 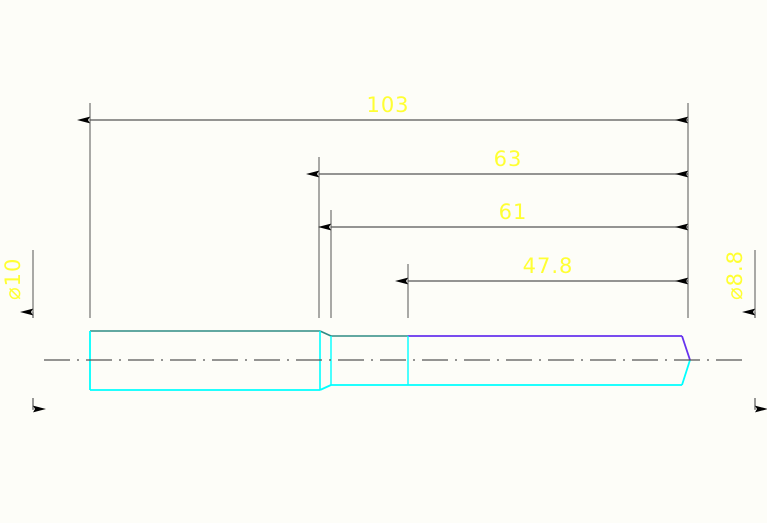 I want to click on diameter-label-left: ⌀10, so click(x=13, y=279).